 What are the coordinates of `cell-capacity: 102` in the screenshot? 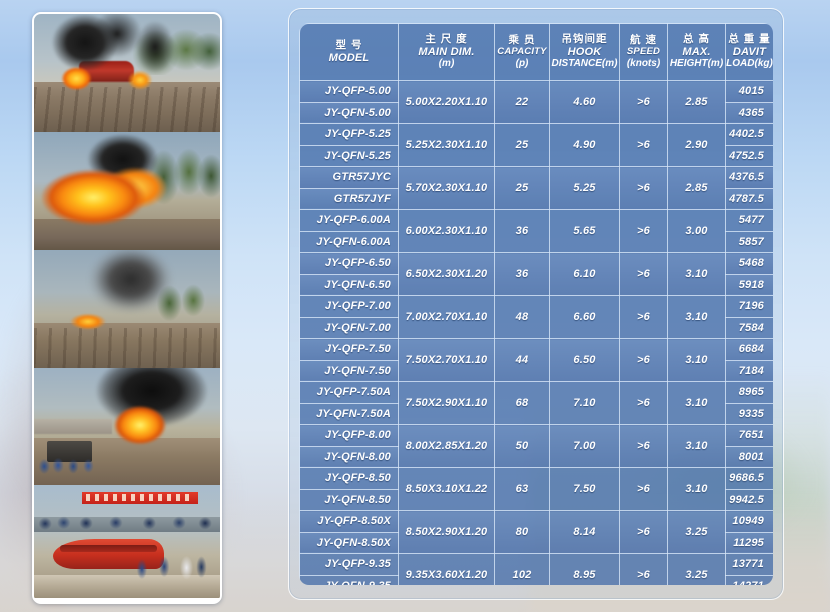 It's located at (522, 569).